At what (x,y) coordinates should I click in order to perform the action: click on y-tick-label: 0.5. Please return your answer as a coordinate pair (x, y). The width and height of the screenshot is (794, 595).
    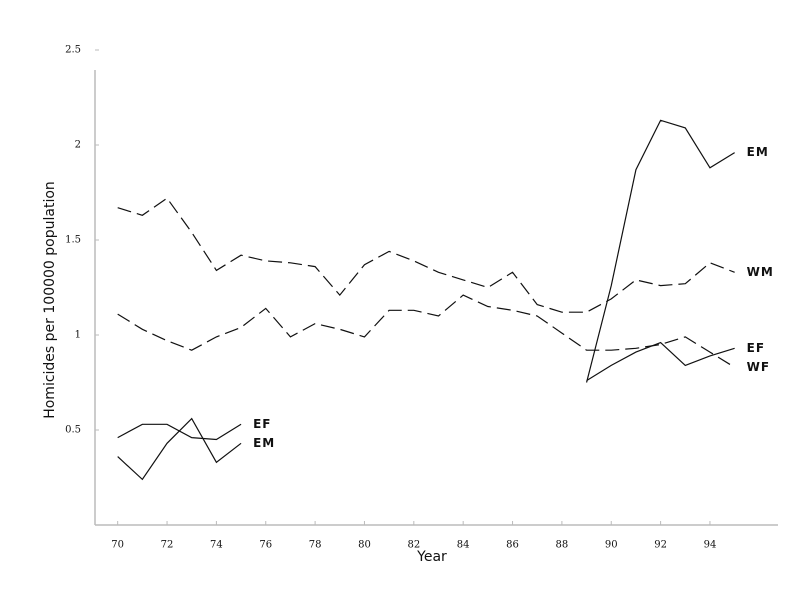
    Looking at the image, I should click on (73, 430).